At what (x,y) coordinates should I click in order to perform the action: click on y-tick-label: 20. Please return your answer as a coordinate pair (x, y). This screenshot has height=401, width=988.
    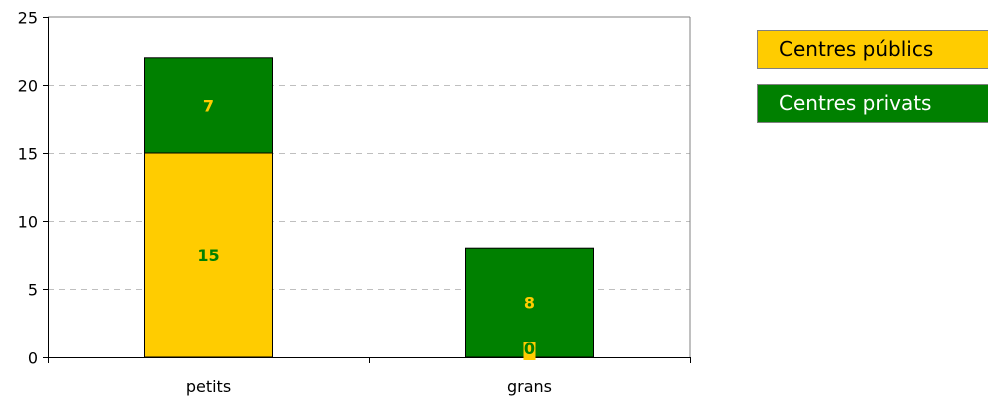
    Looking at the image, I should click on (28, 86).